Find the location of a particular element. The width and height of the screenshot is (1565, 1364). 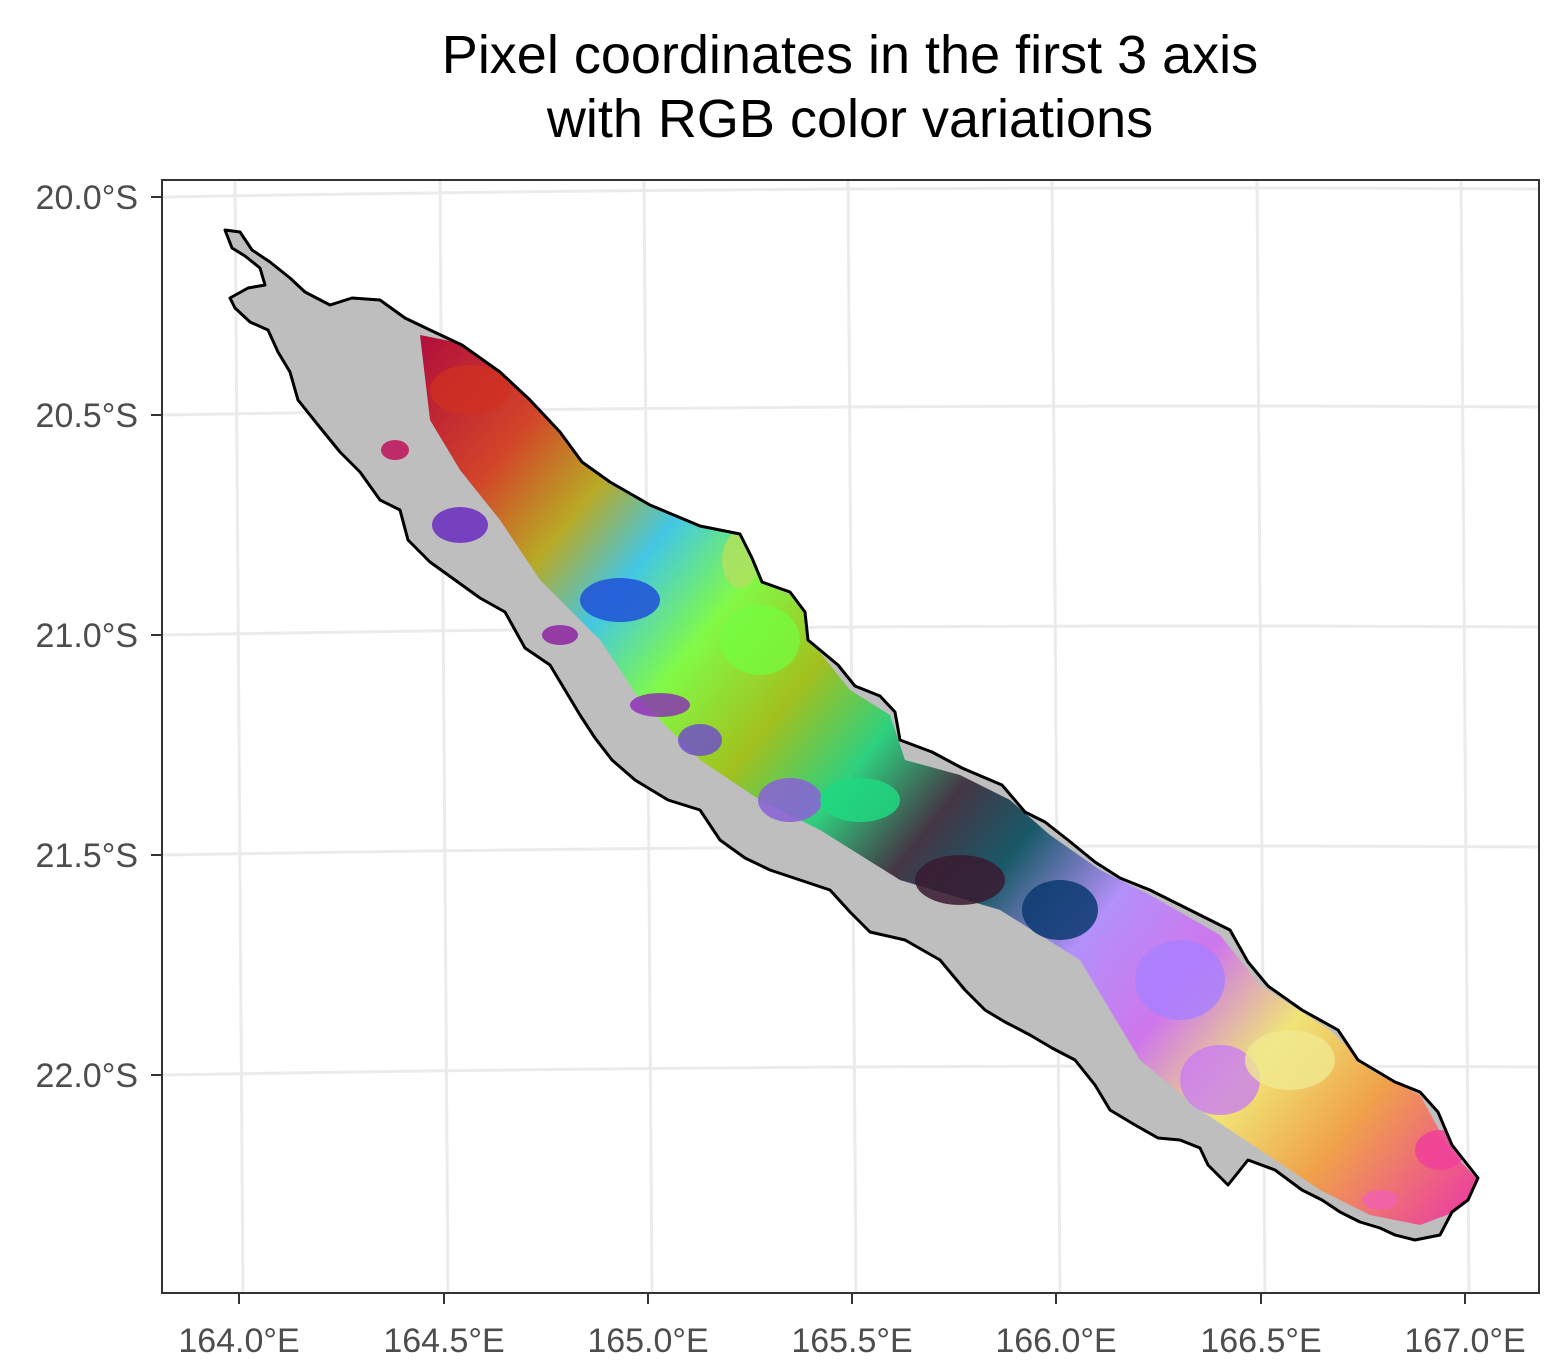

x-tick-label: 165.0°E is located at coordinates (647, 1341).